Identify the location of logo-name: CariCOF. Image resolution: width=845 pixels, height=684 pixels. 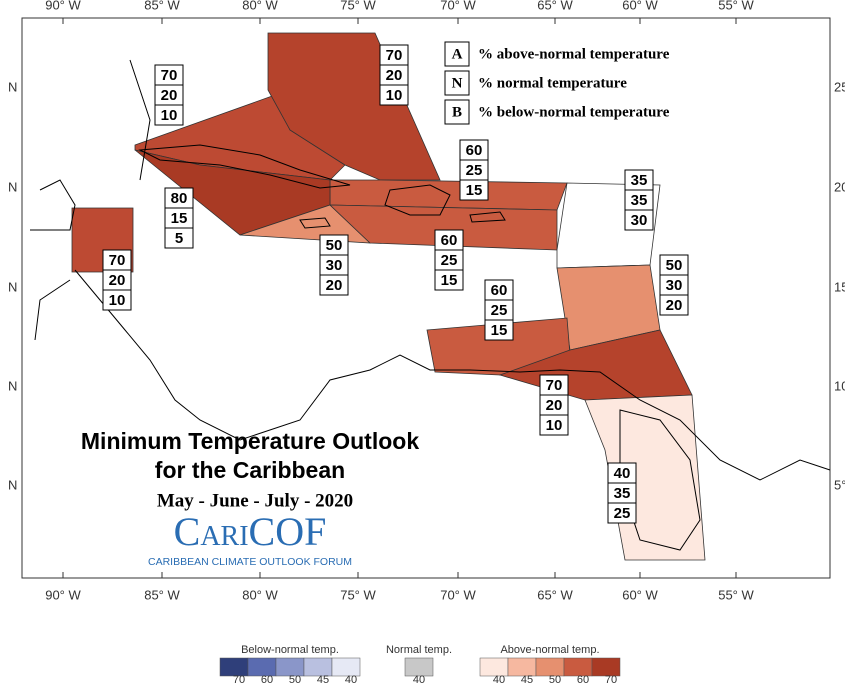
(250, 531).